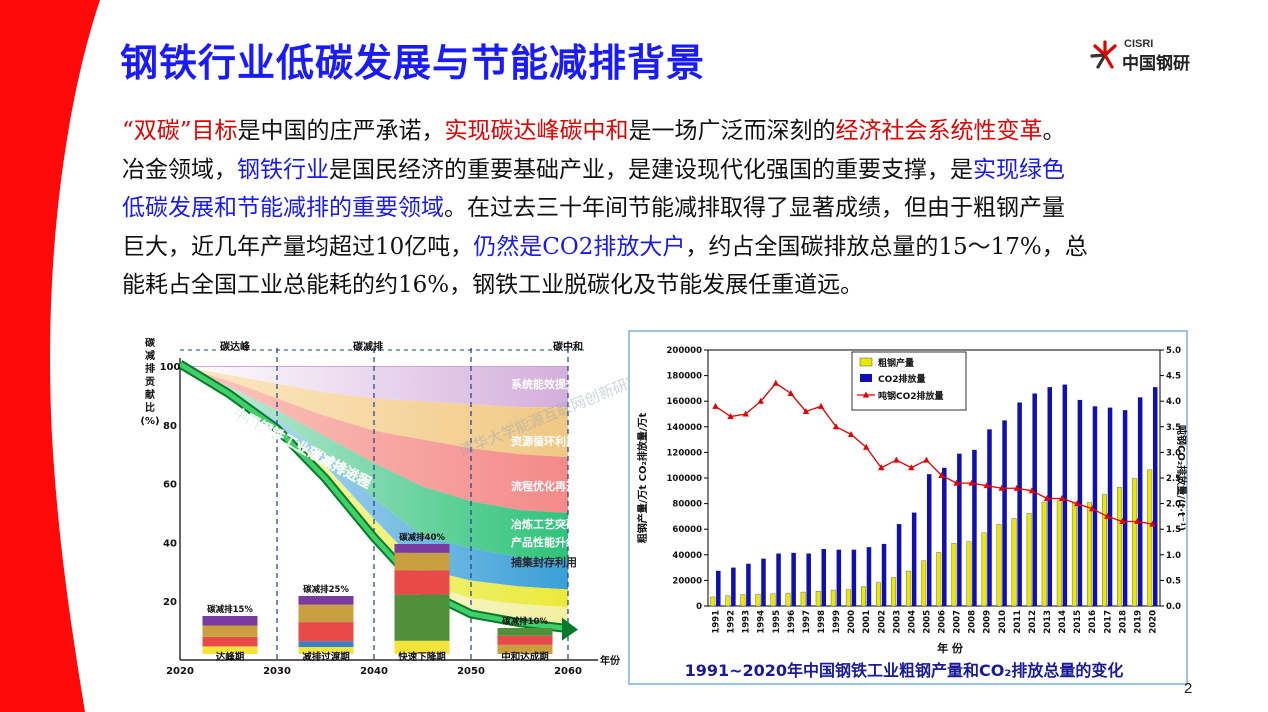 Image resolution: width=1268 pixels, height=712 pixels. Describe the element at coordinates (717, 622) in the screenshot. I see `x-tick-label: 1991` at that location.